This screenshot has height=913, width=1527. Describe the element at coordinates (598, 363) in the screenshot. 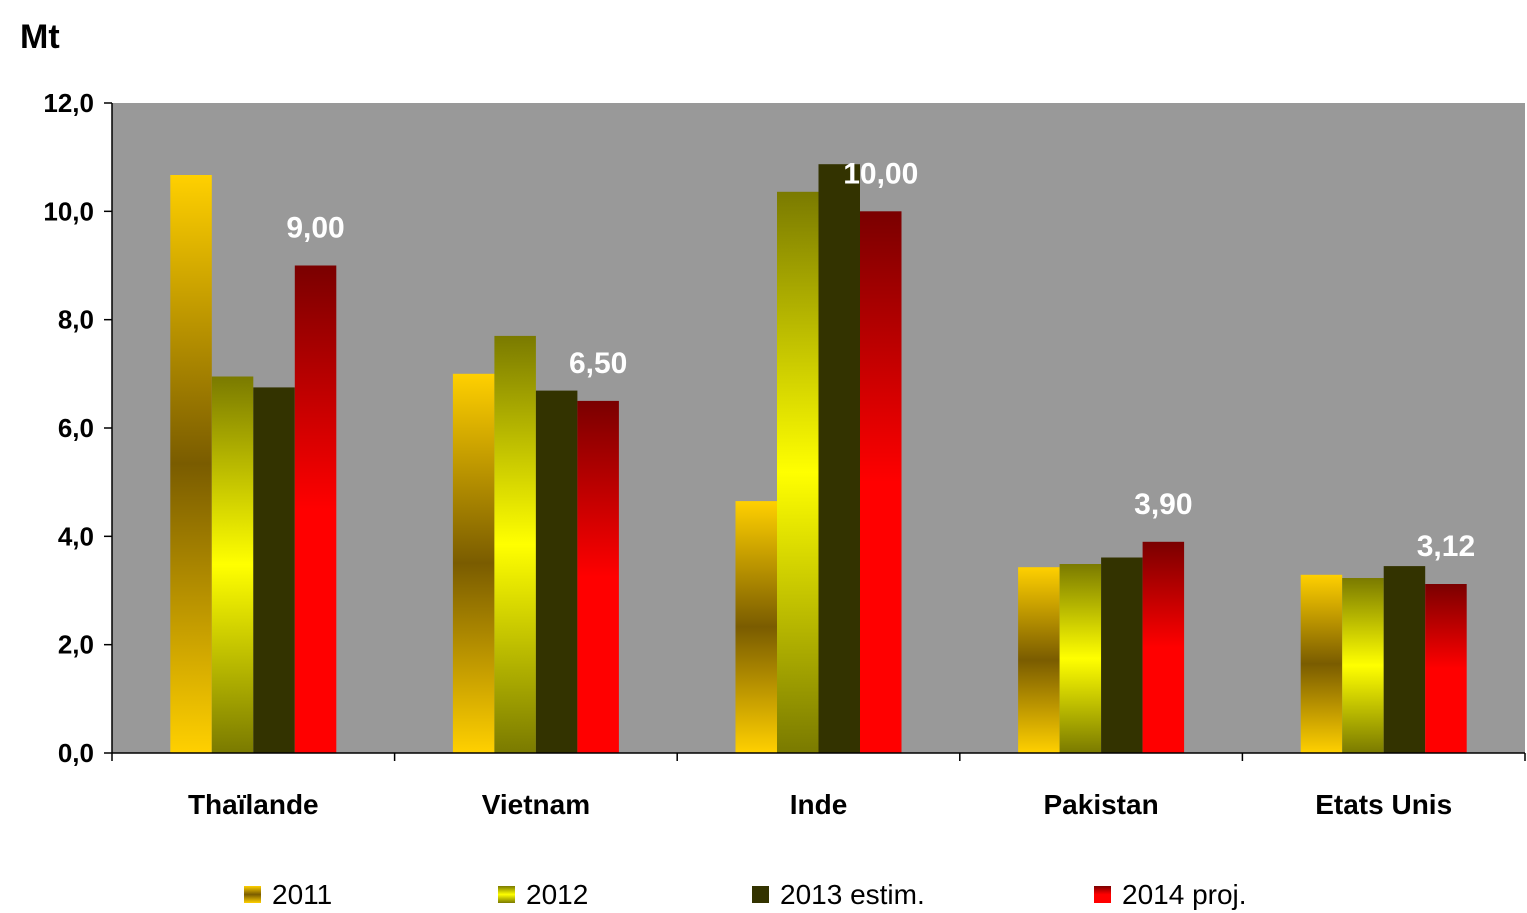

I see `data-label: 6,50` at that location.